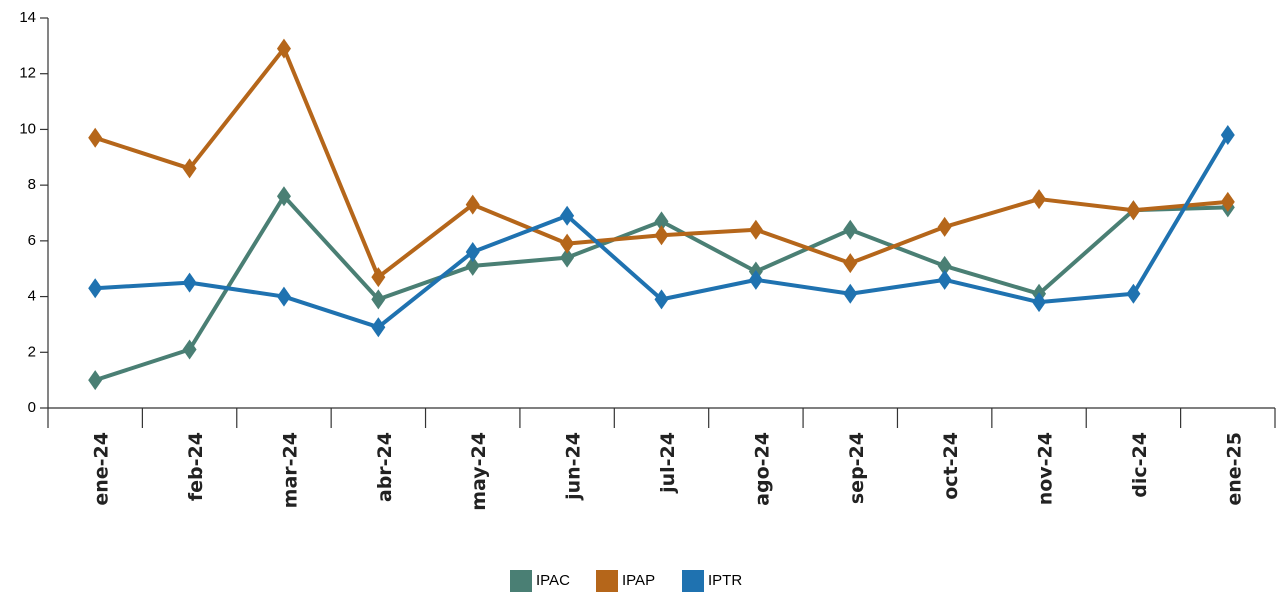 This screenshot has width=1278, height=592. What do you see at coordinates (32, 240) in the screenshot?
I see `y-tick-label: 6` at bounding box center [32, 240].